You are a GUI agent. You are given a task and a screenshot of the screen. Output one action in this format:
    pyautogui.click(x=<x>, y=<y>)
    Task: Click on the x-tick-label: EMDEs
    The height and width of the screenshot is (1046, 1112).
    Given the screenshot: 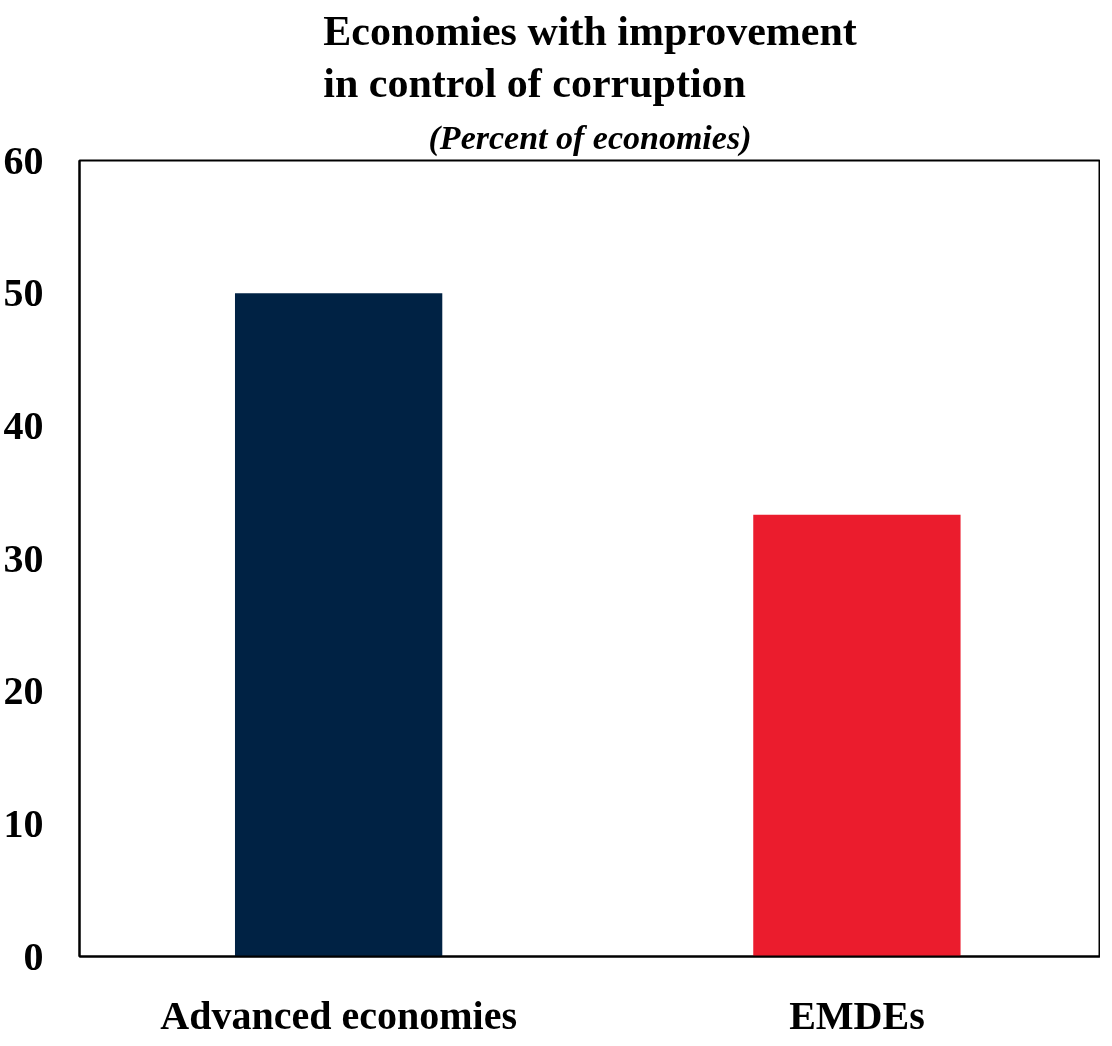 What is the action you would take?
    pyautogui.click(x=857, y=1015)
    